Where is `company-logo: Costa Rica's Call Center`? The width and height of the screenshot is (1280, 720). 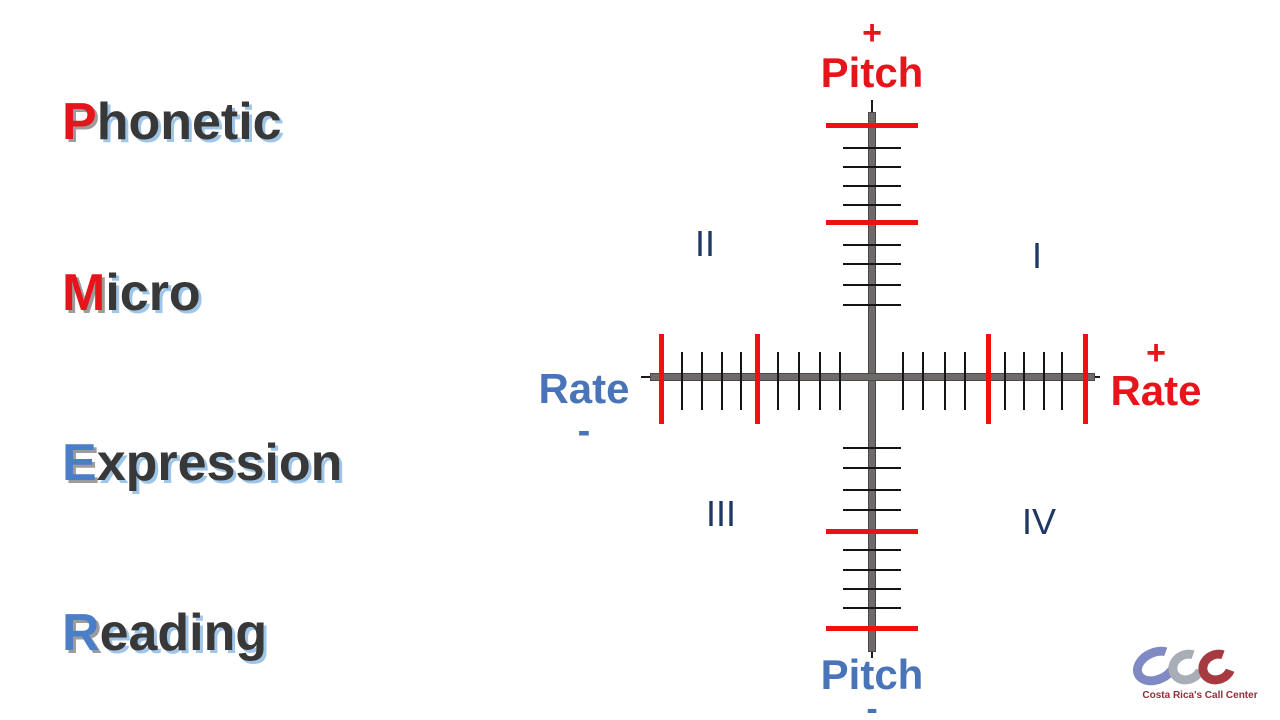
company-logo: Costa Rica's Call Center is located at coordinates (1197, 675).